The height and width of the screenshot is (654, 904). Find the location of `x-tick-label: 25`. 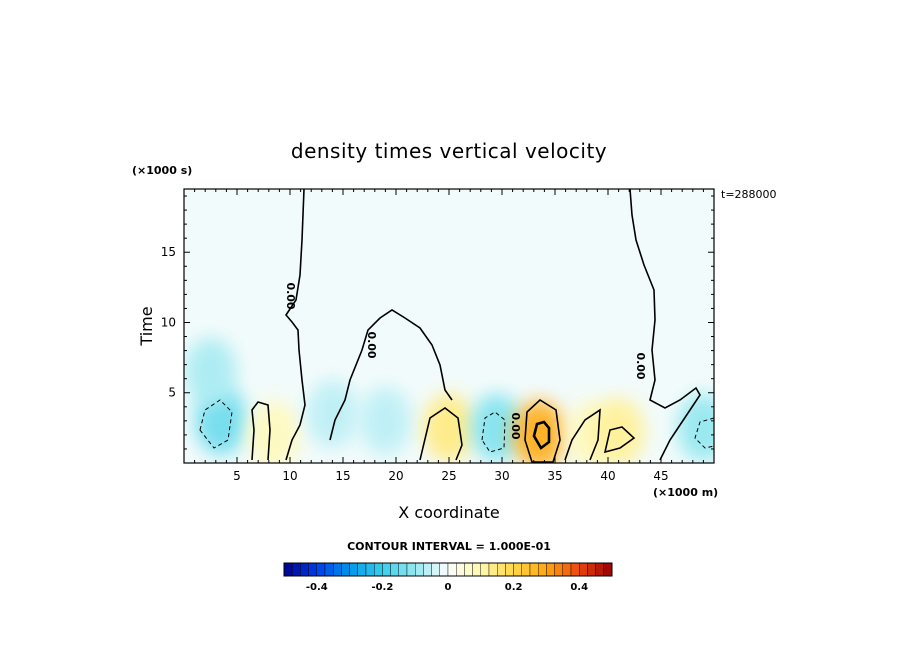

x-tick-label: 25 is located at coordinates (448, 476).